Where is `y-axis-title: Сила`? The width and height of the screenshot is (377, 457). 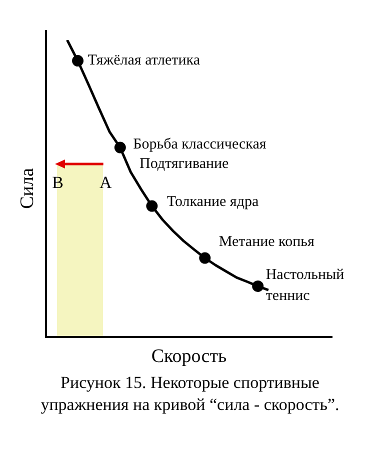
y-axis-title: Сила is located at coordinates (27, 188).